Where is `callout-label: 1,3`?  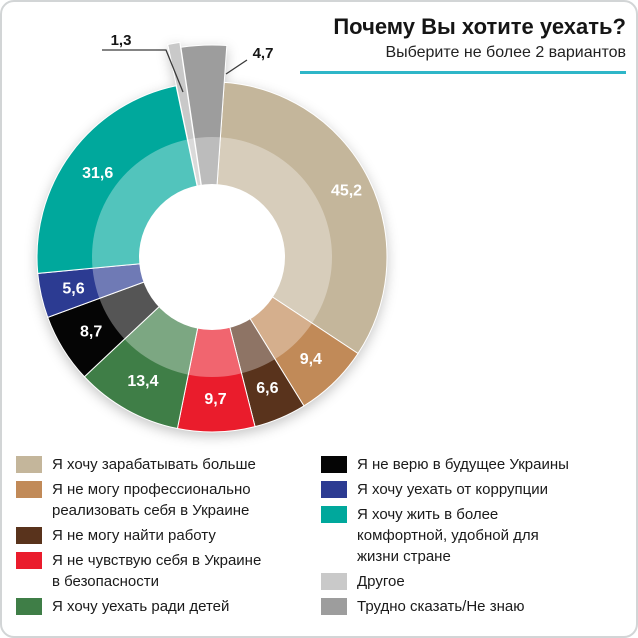 callout-label: 1,3 is located at coordinates (121, 40).